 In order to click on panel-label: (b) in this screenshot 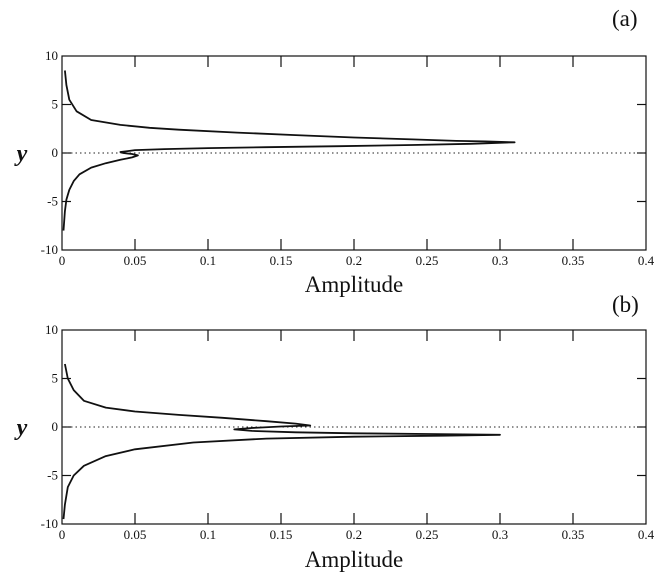, I will do `click(625, 304)`.